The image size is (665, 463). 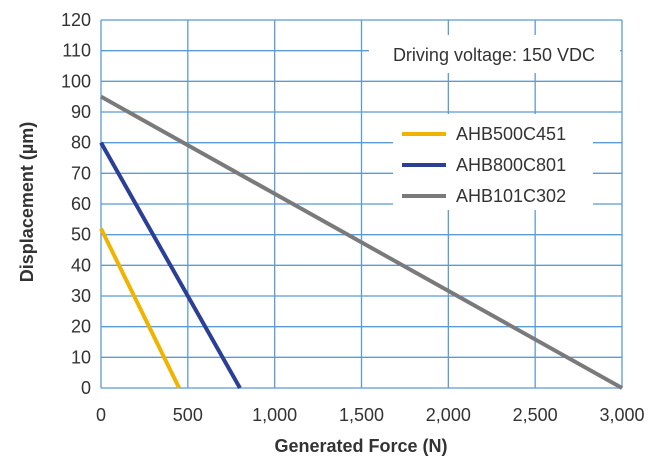 I want to click on x-tick-label: 3,000, so click(x=621, y=415).